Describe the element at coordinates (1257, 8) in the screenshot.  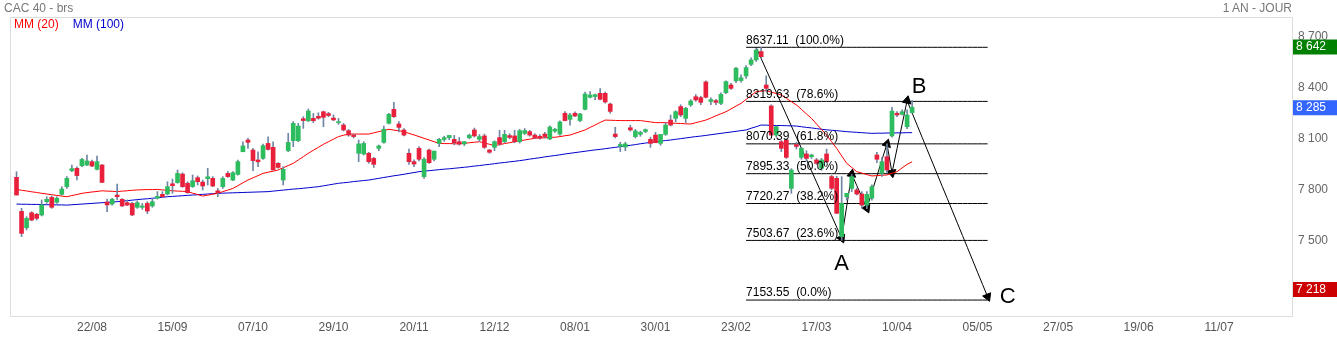
I see `chart-subtitle: 1 AN - JOUR` at that location.